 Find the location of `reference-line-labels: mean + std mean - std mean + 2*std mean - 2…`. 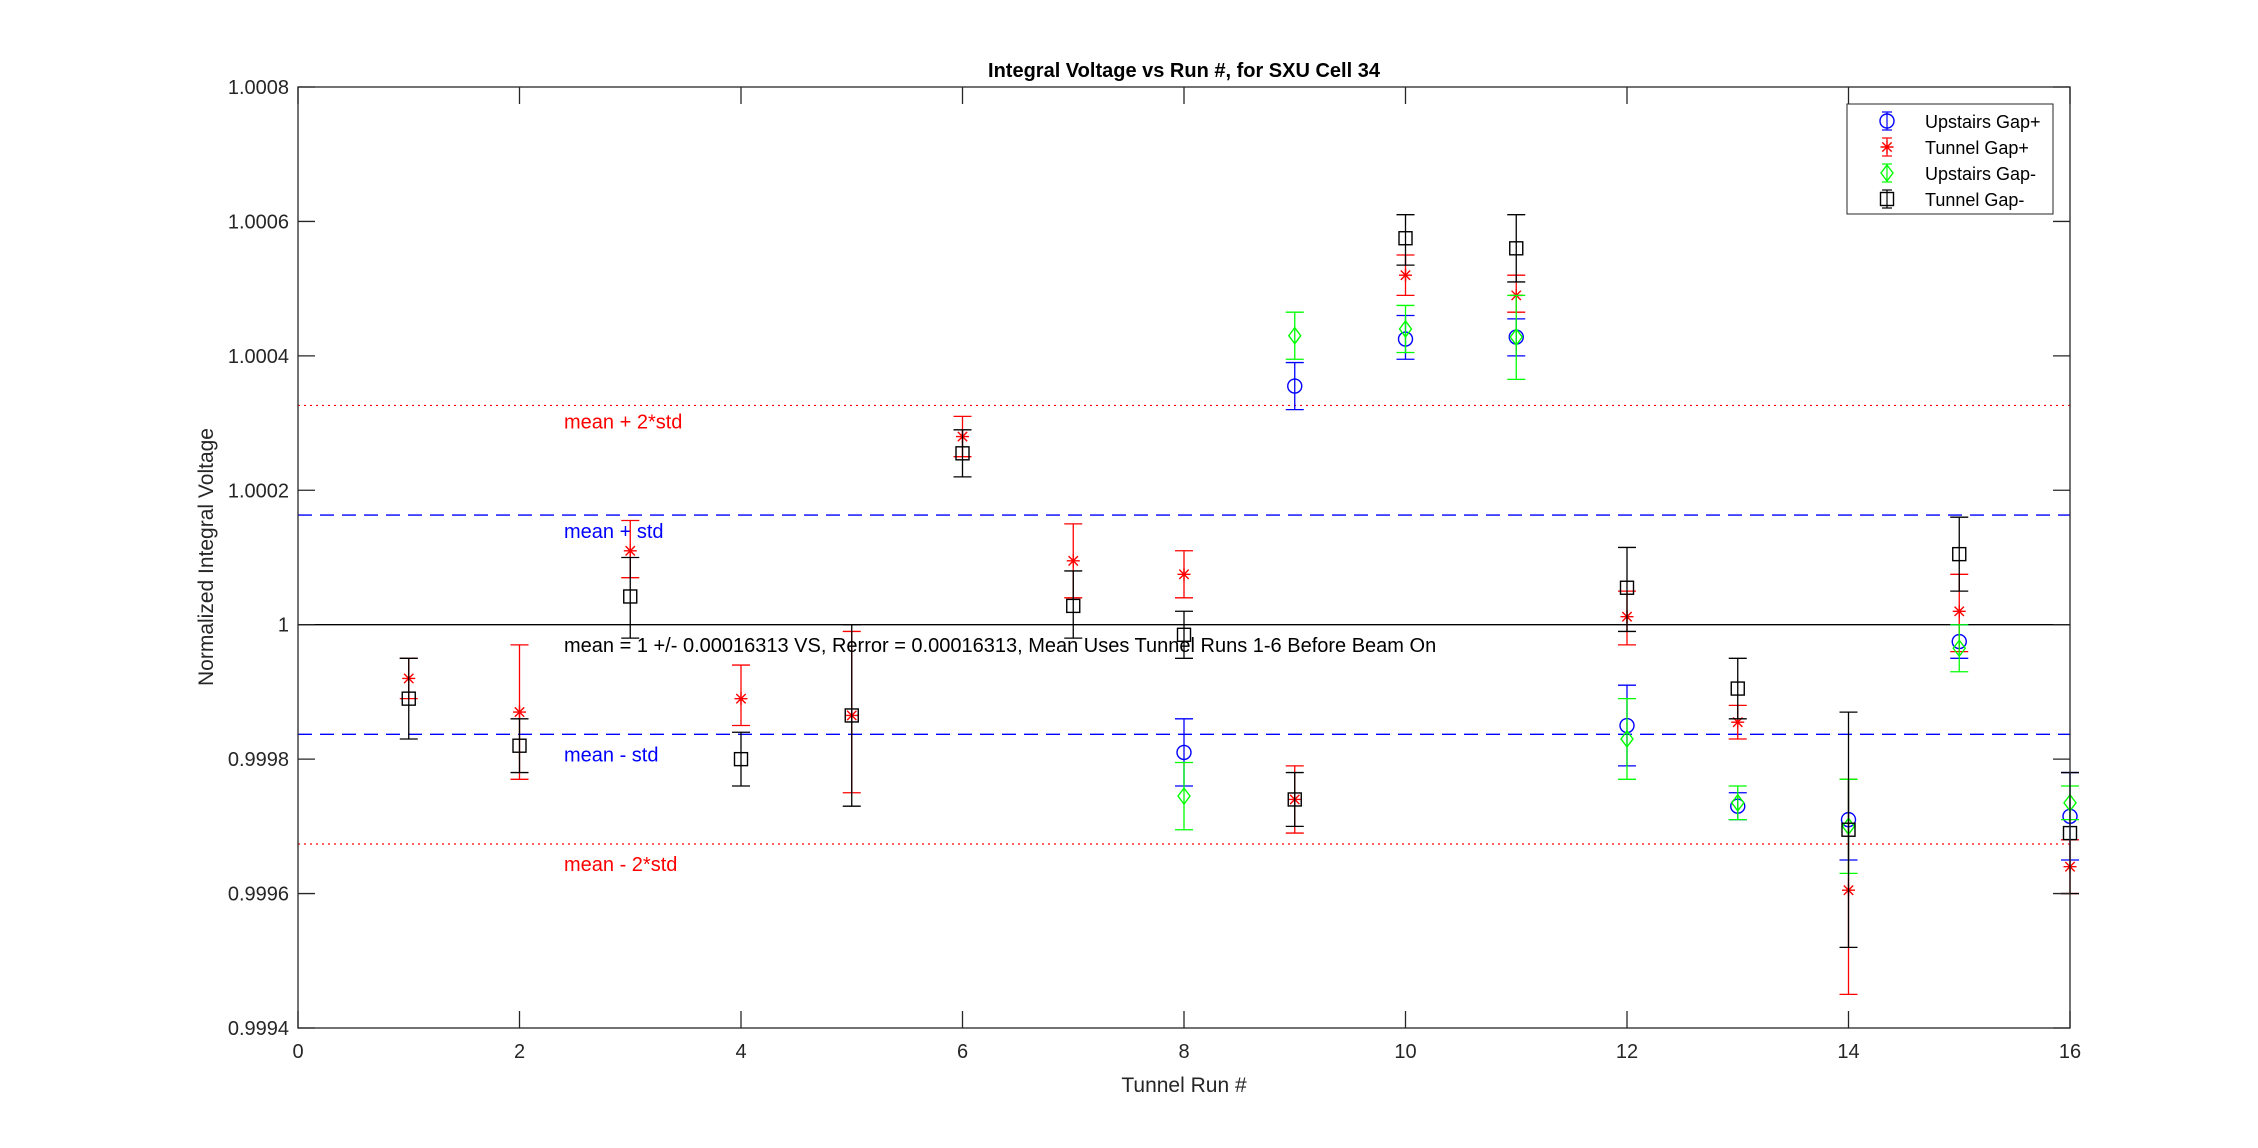

reference-line-labels: mean + std mean - std mean + 2*std mean - 2… is located at coordinates (623, 643).